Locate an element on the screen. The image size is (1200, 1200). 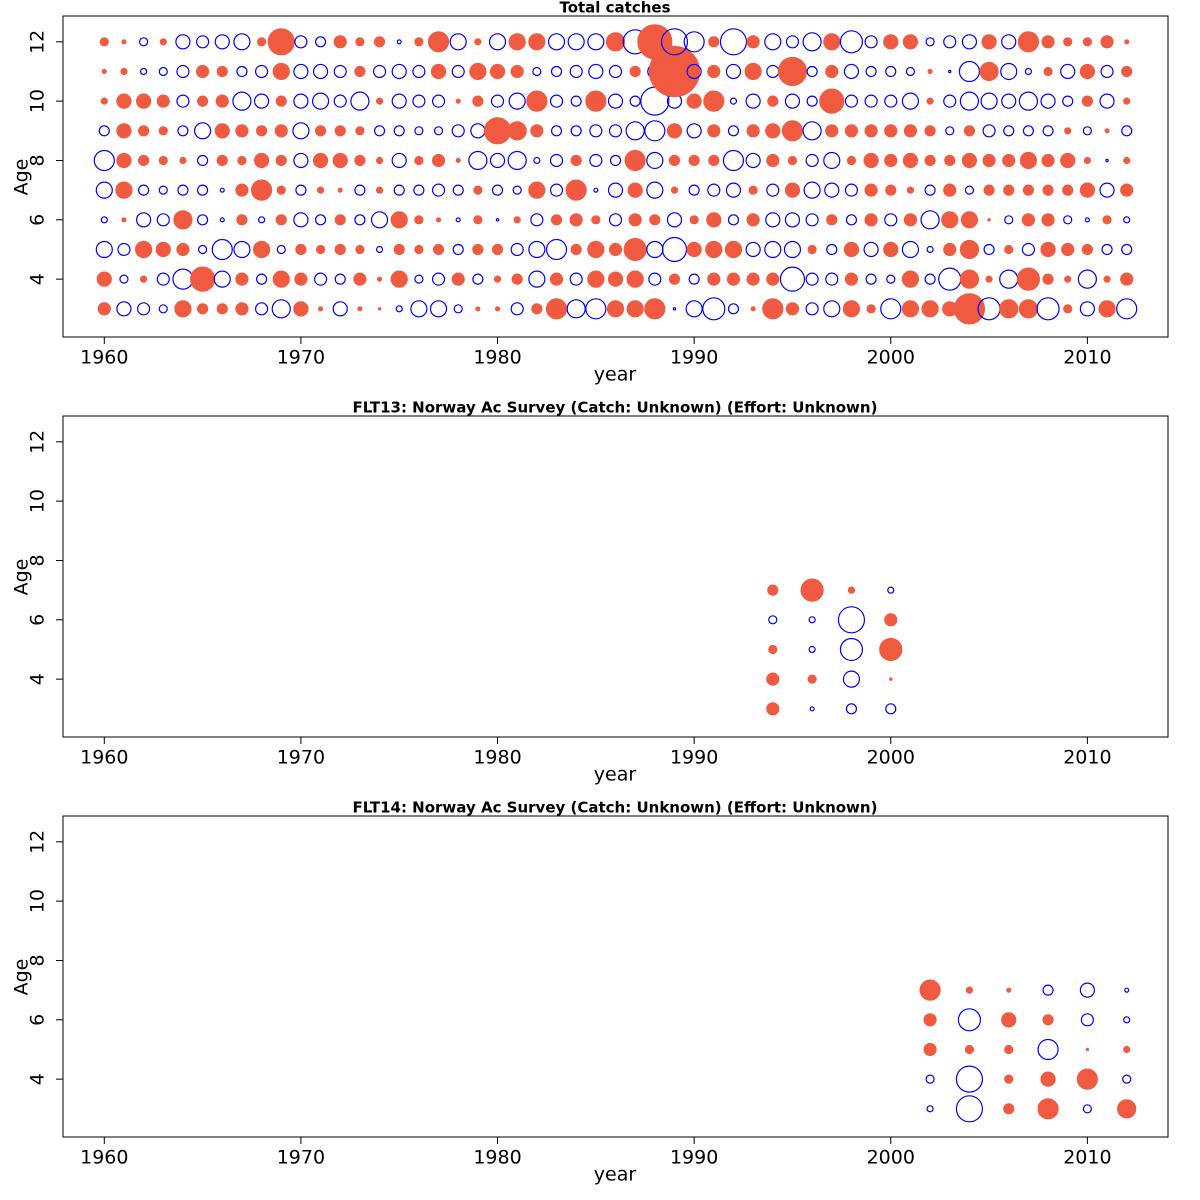
x-tick-label: 2010 is located at coordinates (1087, 358).